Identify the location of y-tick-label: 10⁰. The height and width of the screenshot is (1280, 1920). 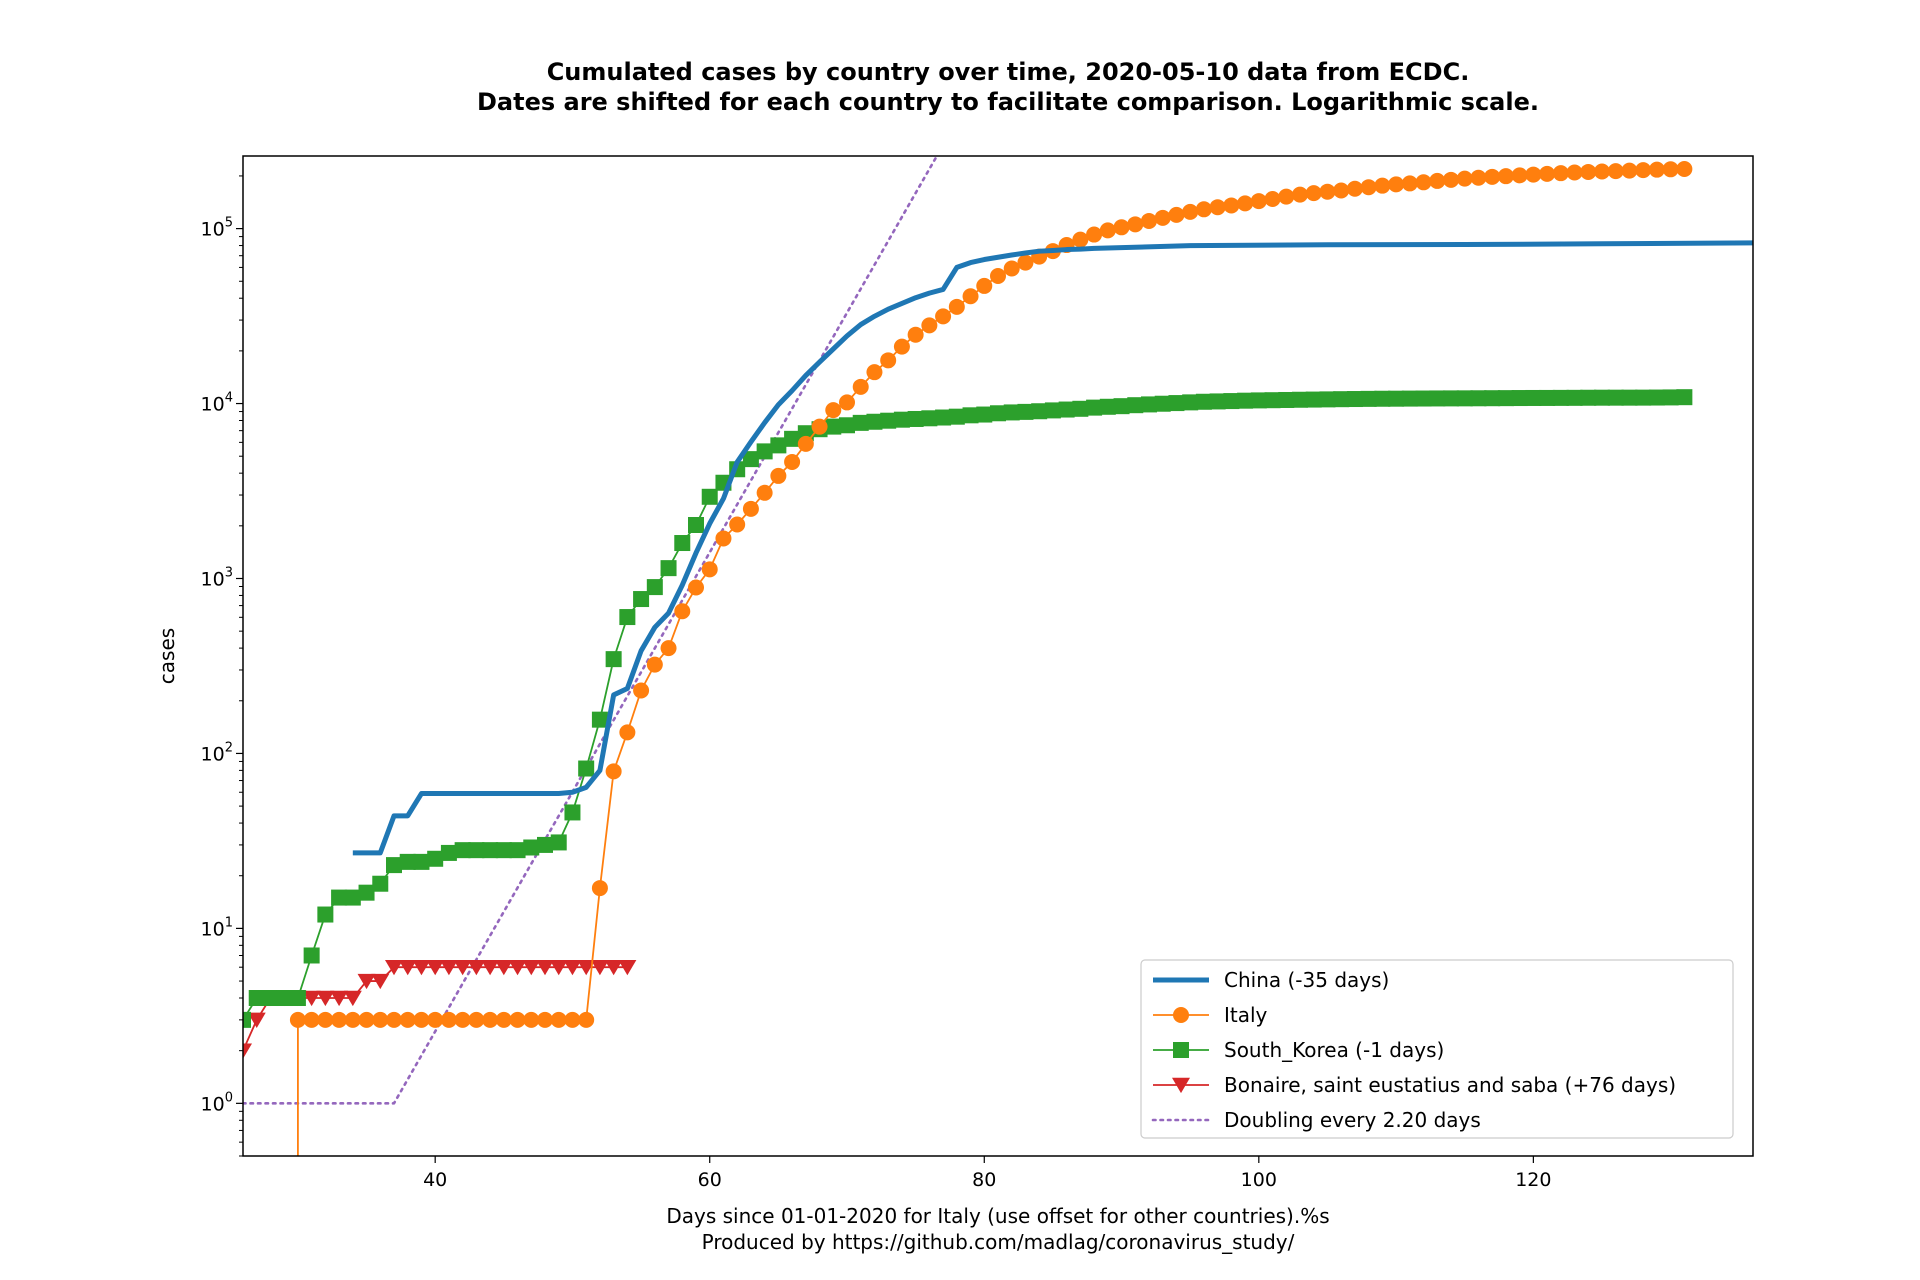
(217, 1102).